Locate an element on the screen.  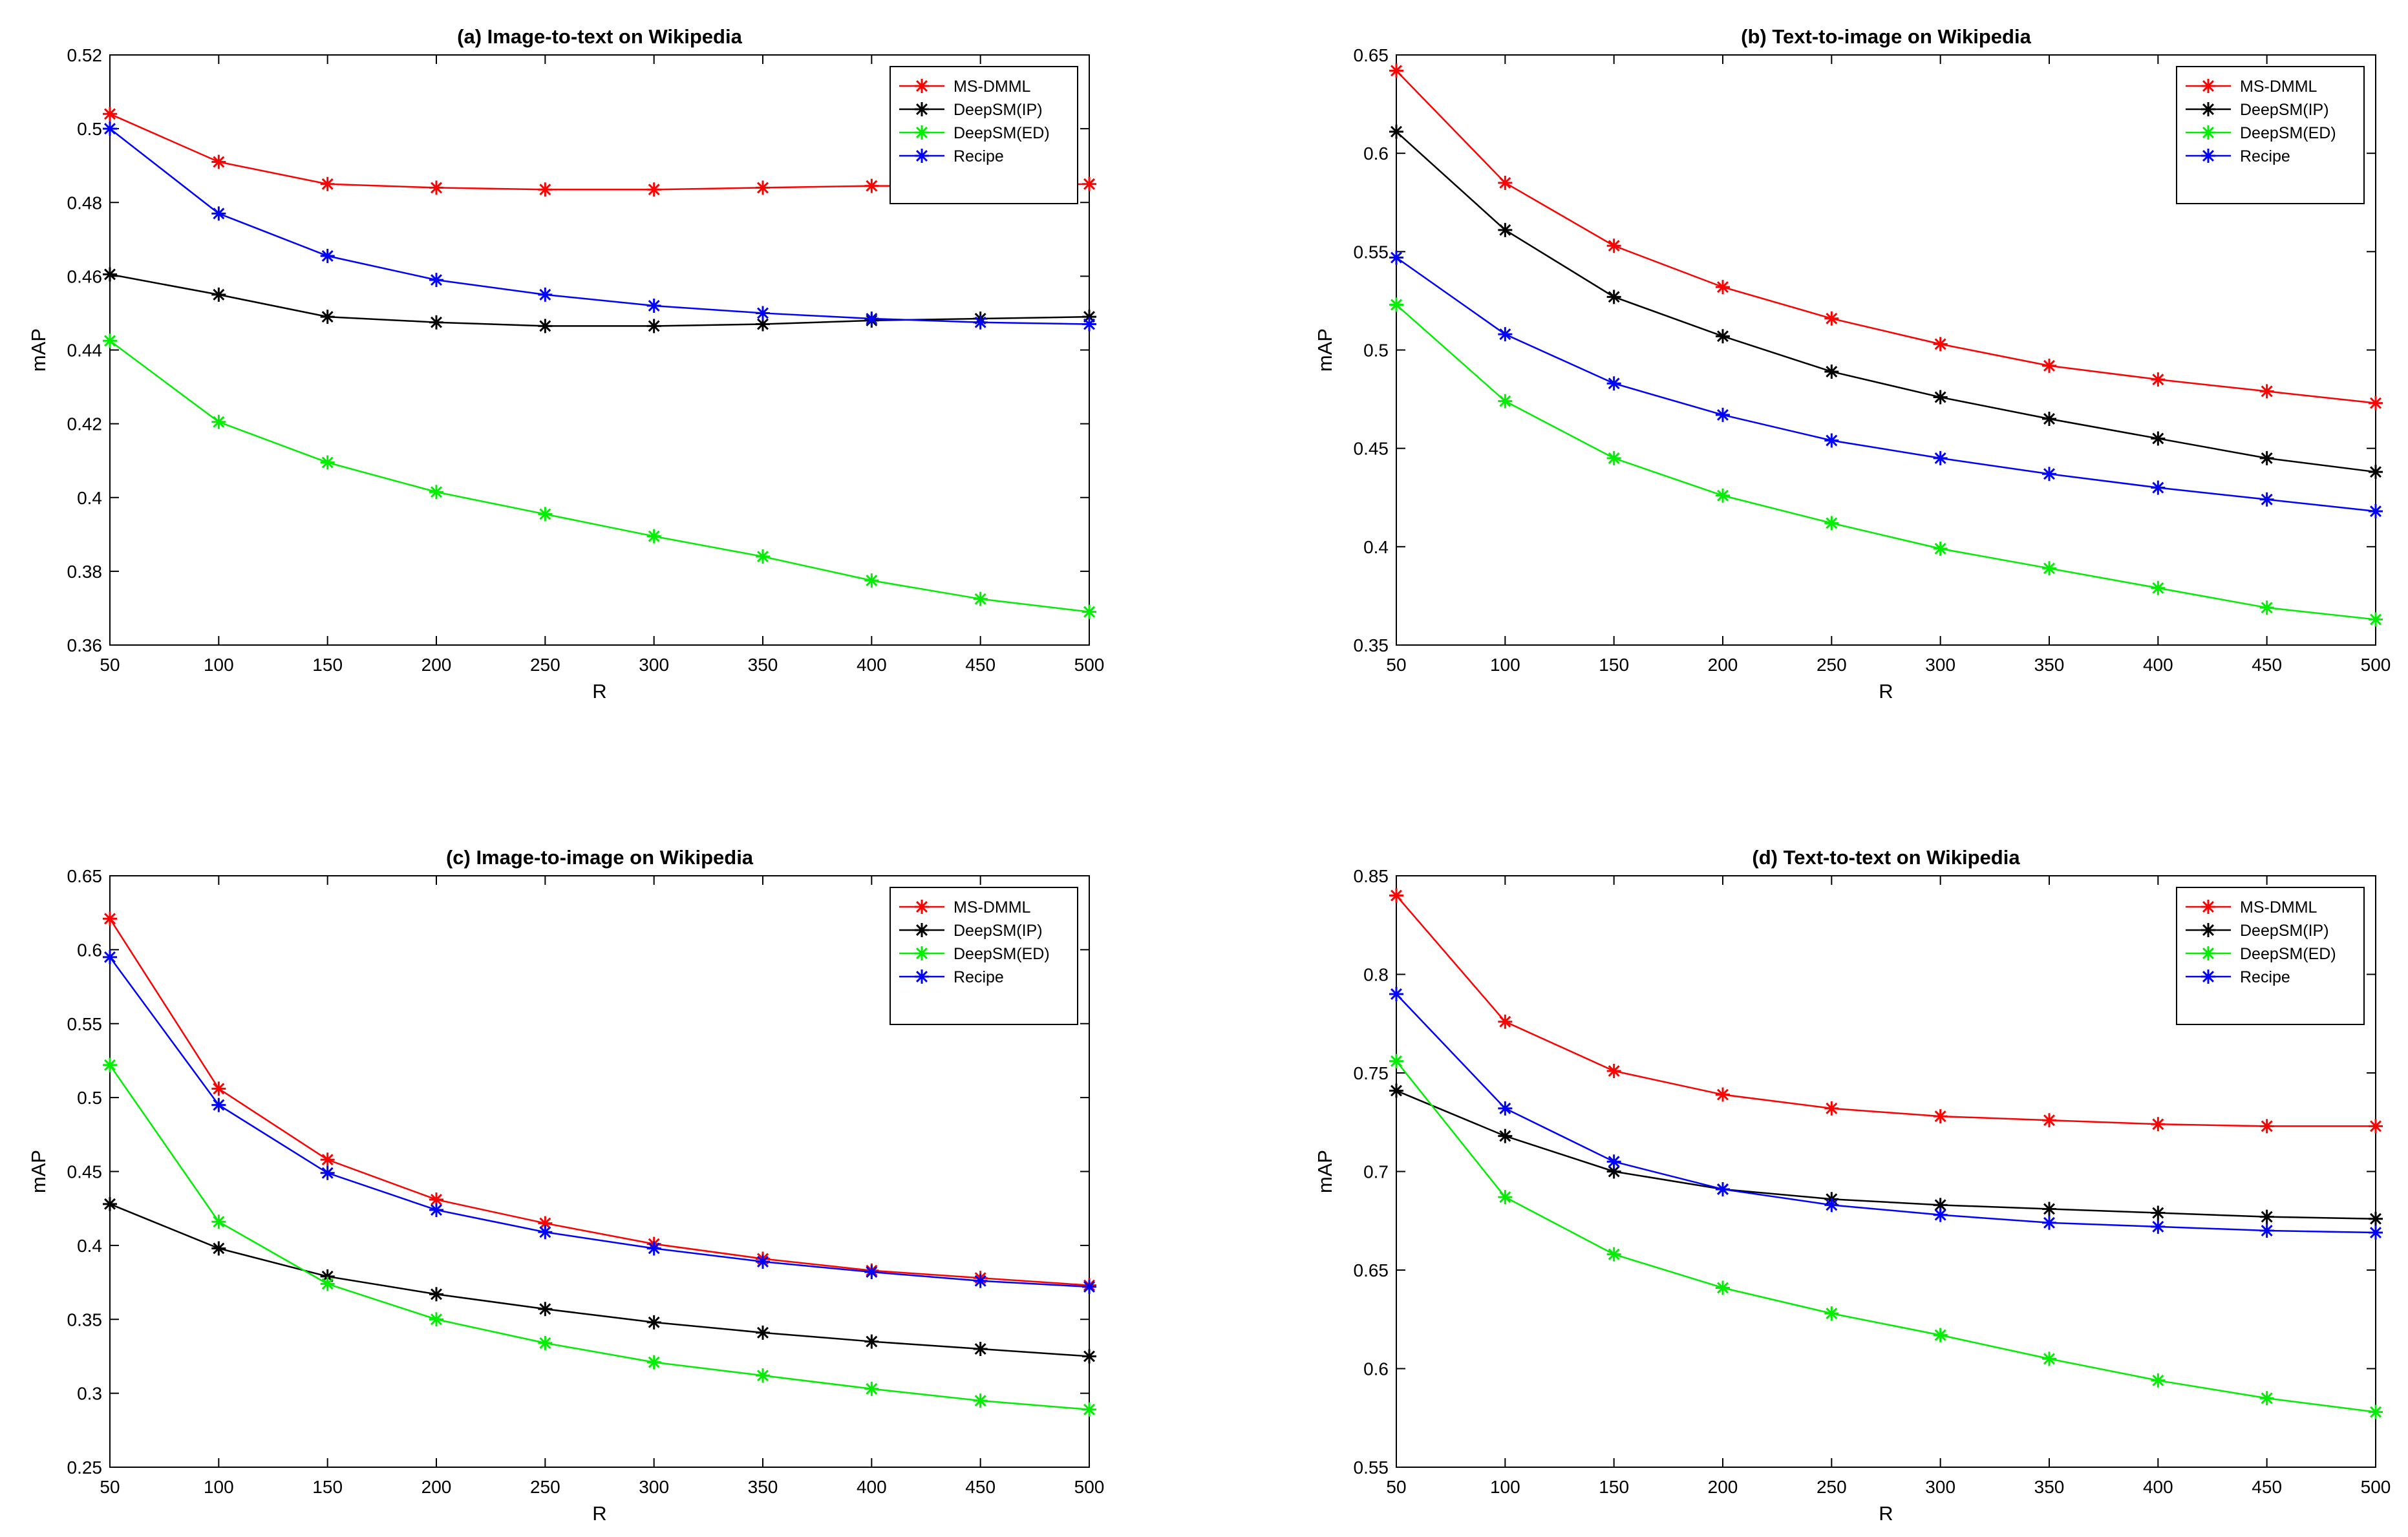
x-tick-label: 450 is located at coordinates (2267, 1487).